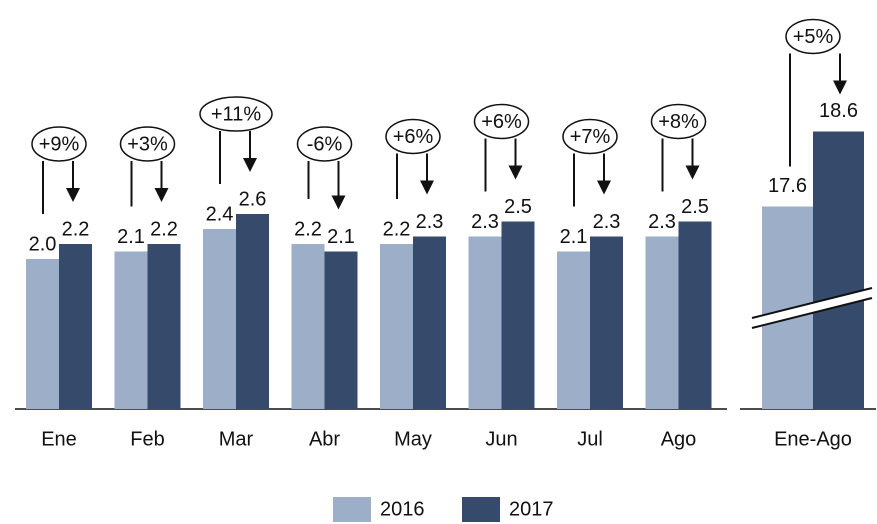 The width and height of the screenshot is (877, 524). Describe the element at coordinates (402, 509) in the screenshot. I see `legend-label: 2016` at that location.